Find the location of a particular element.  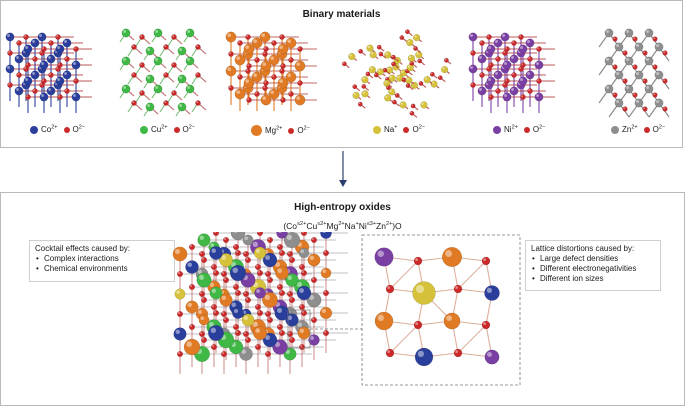

formula-element: (Co is located at coordinates (290, 226).